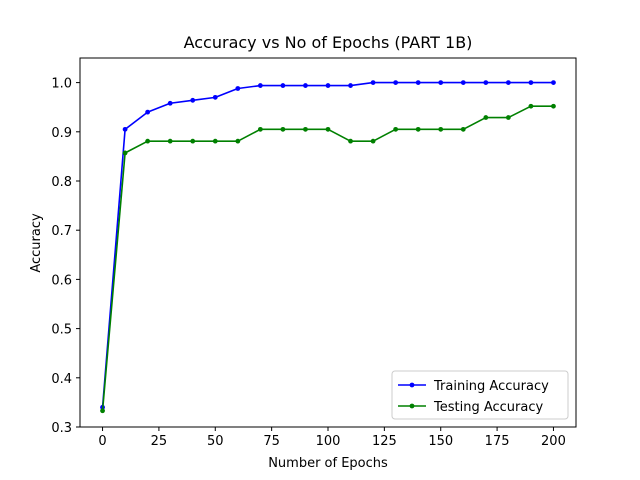 The image size is (640, 480). I want to click on x-tick-label: 100, so click(328, 441).